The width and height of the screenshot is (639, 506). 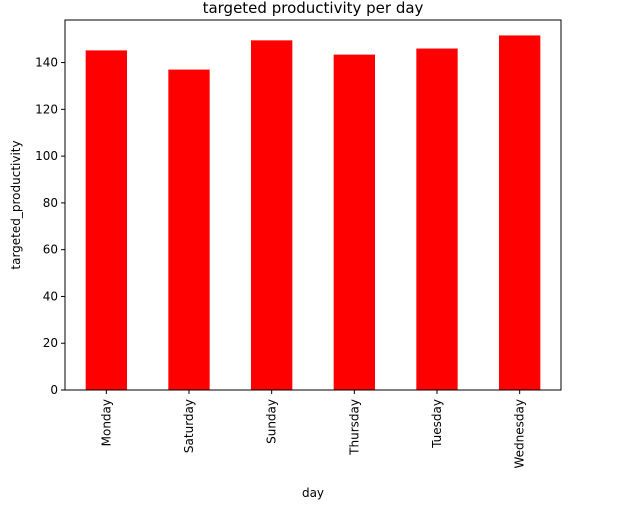 What do you see at coordinates (50, 203) in the screenshot?
I see `y-tick-label: 80` at bounding box center [50, 203].